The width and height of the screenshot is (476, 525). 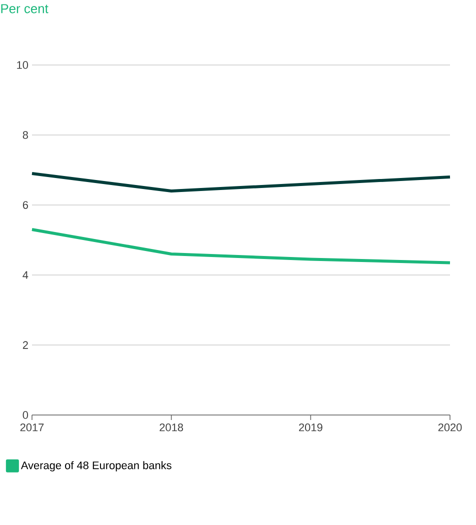 I want to click on x-tick-label: 2017, so click(x=32, y=428).